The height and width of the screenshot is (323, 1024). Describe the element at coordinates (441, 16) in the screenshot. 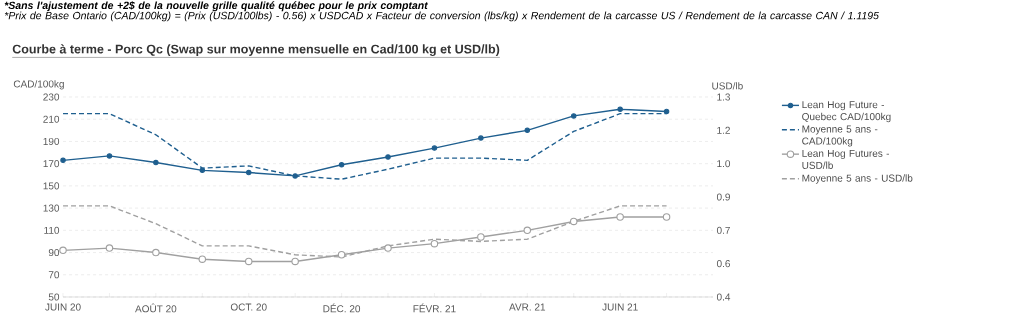

I see `text: *Prix de Base Ontario (CAD/100kg) = (Prix (USD/100lbs) - 0.56) x USDCAD x Facteur de conversion (lbs/kg) x Rendement de la carcasse US / Rendement de la carcasse CAN / 1.1195` at that location.